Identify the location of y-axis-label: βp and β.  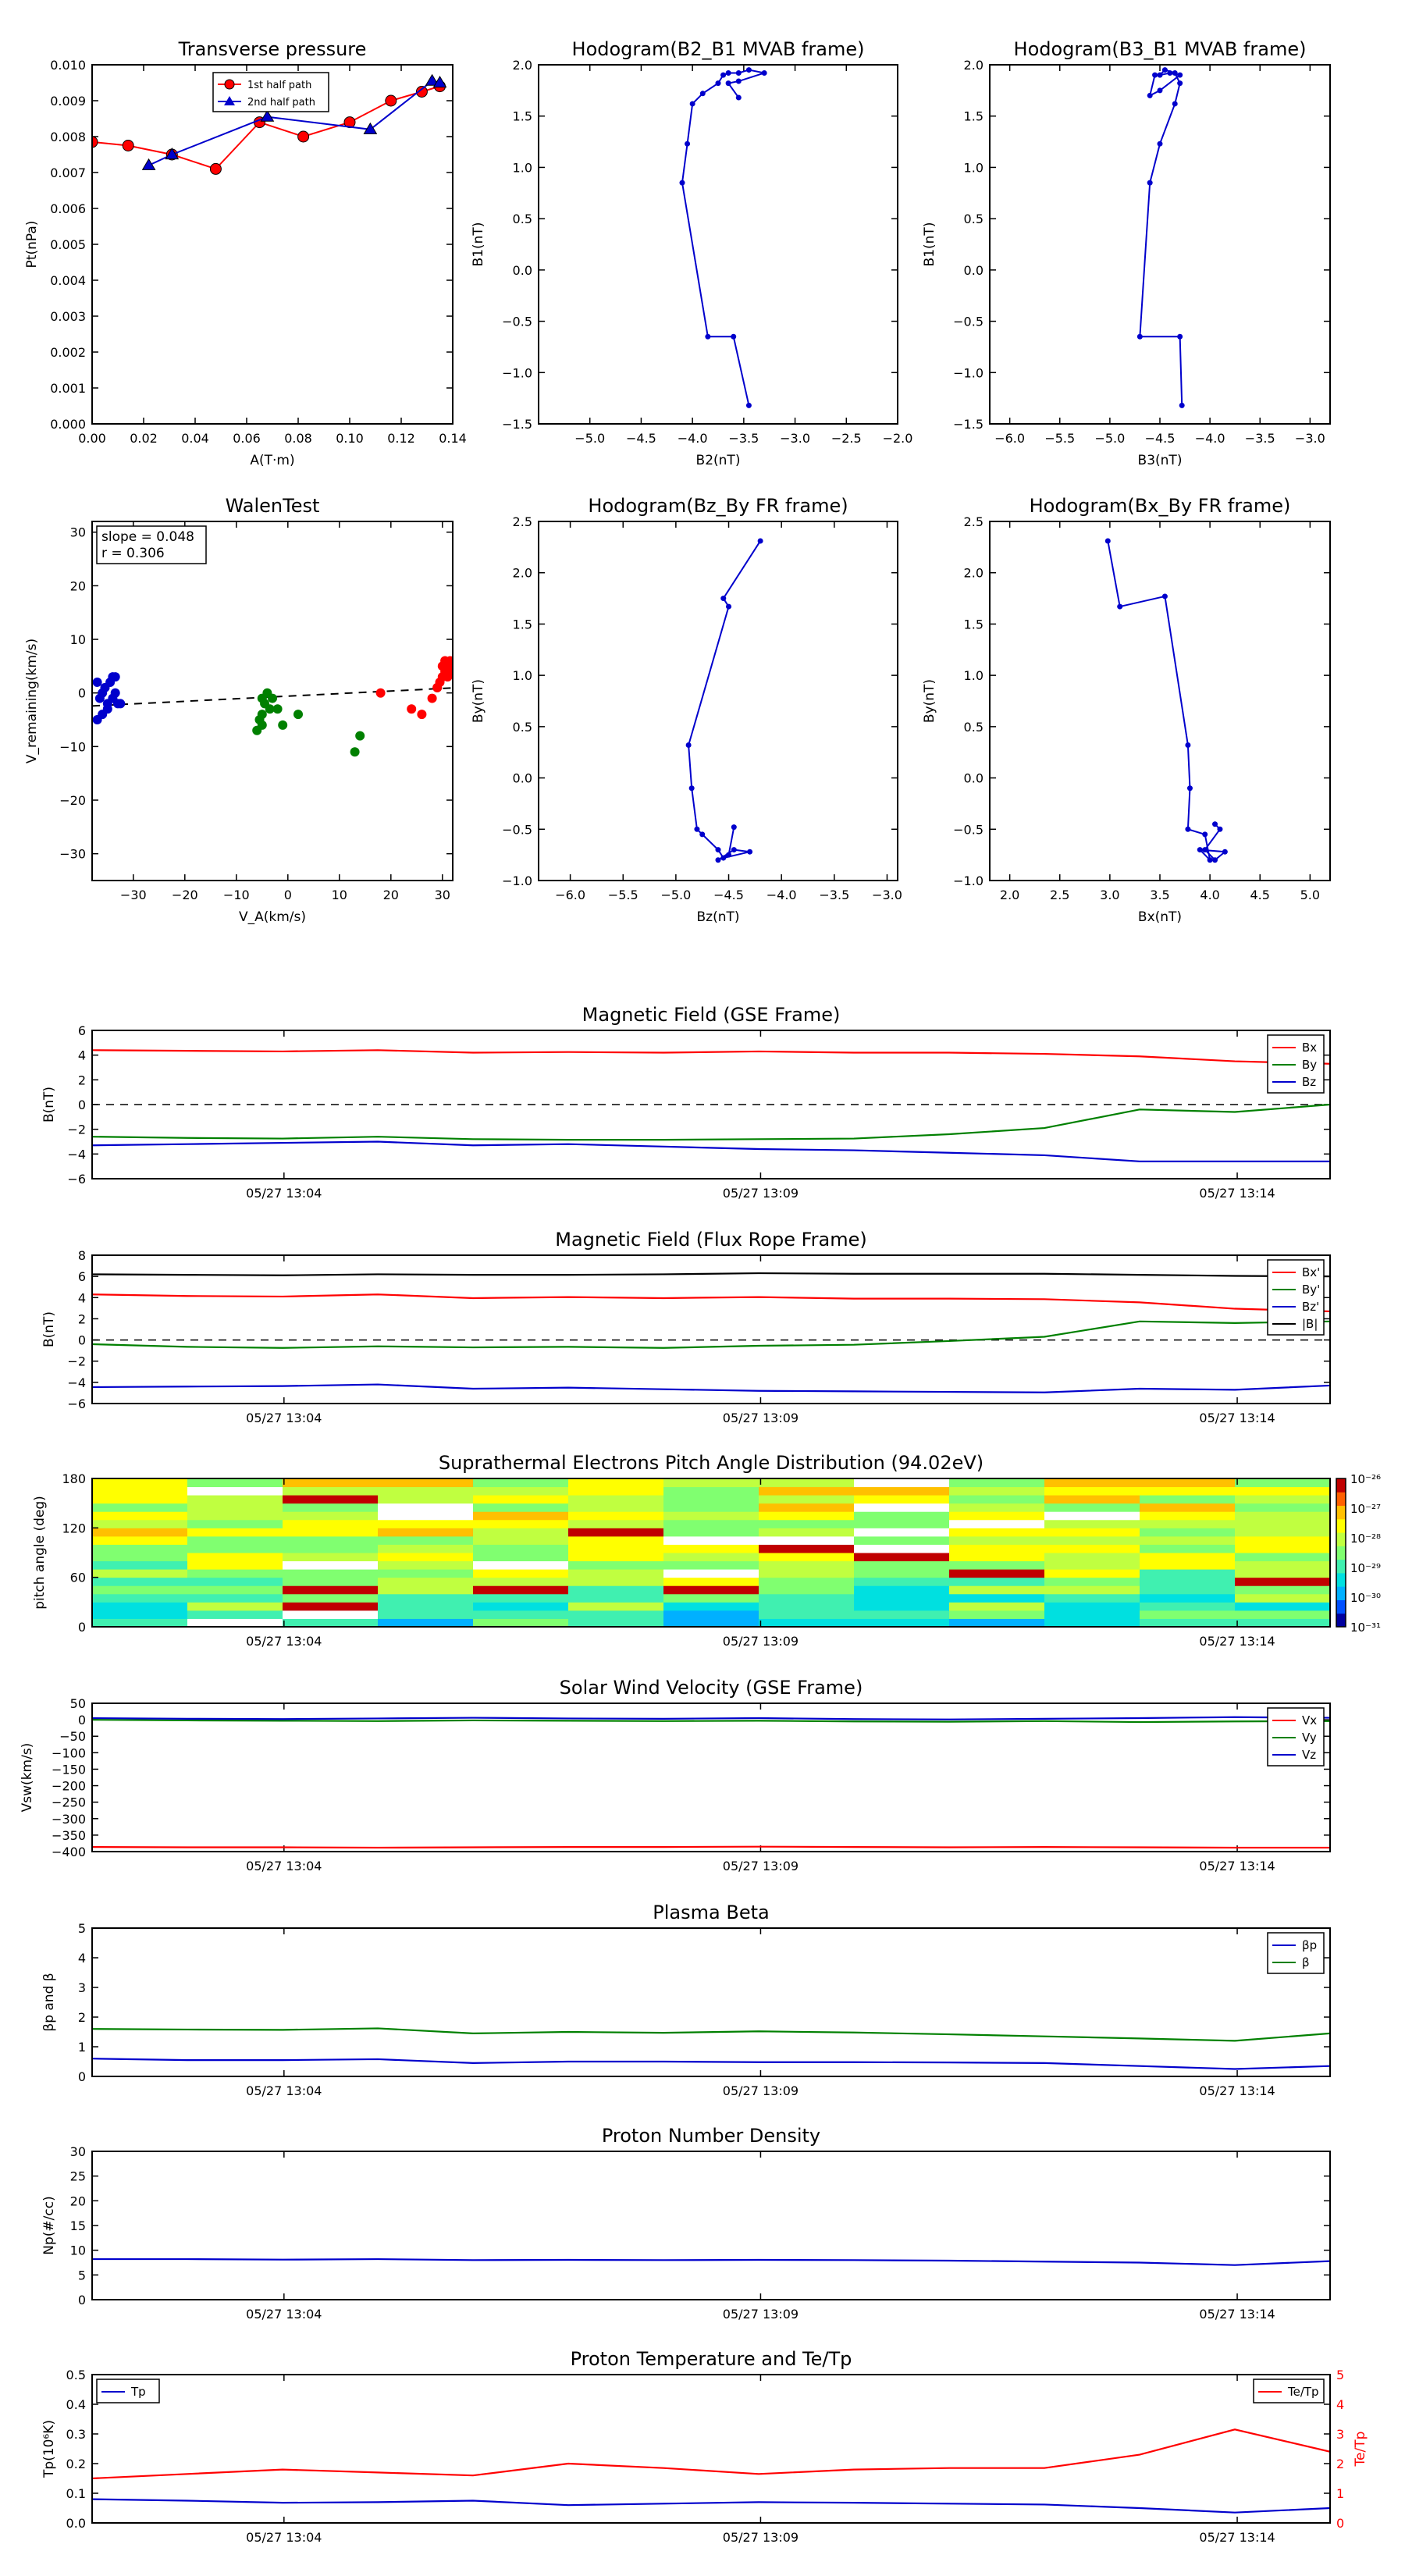
(49, 2002).